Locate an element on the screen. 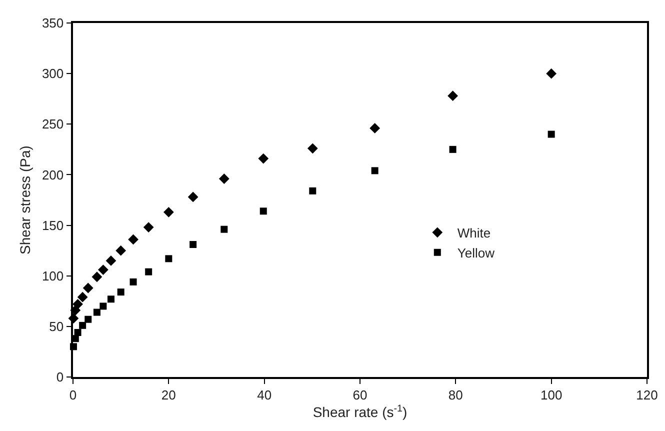  y-tick-label: 300 is located at coordinates (53, 74).